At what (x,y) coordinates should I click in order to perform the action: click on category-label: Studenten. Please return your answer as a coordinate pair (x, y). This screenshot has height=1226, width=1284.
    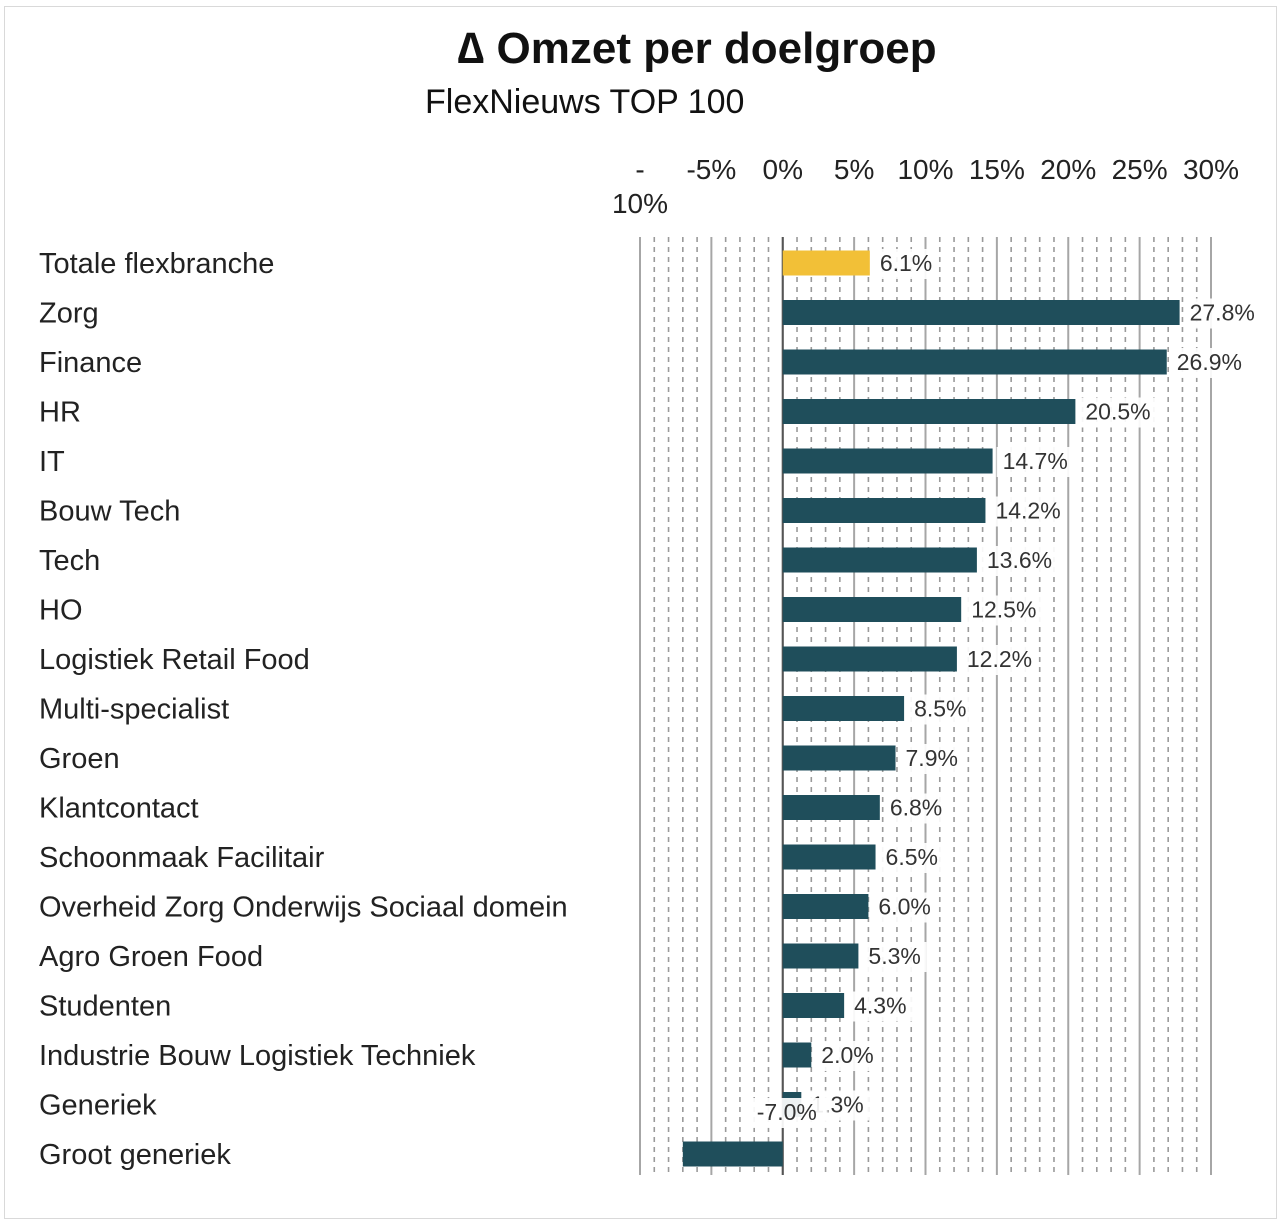
    Looking at the image, I should click on (105, 1007).